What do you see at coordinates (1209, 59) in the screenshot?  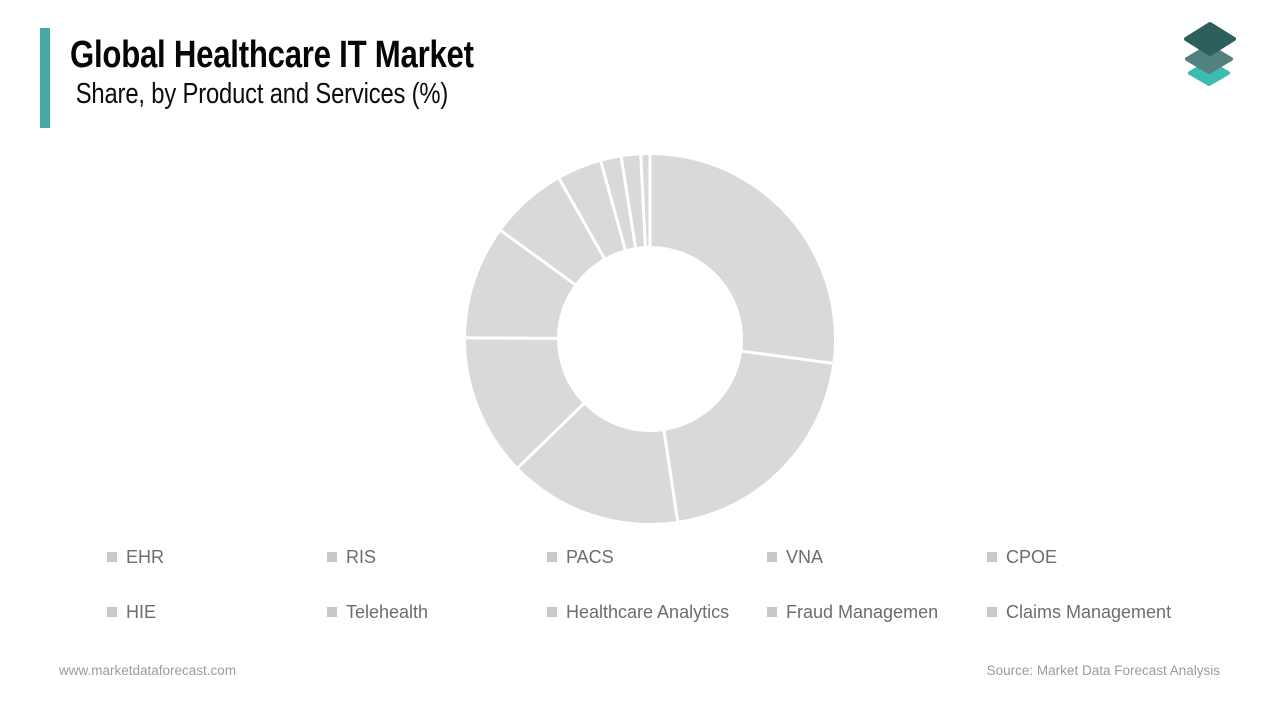 I see `logo-layer-middle` at bounding box center [1209, 59].